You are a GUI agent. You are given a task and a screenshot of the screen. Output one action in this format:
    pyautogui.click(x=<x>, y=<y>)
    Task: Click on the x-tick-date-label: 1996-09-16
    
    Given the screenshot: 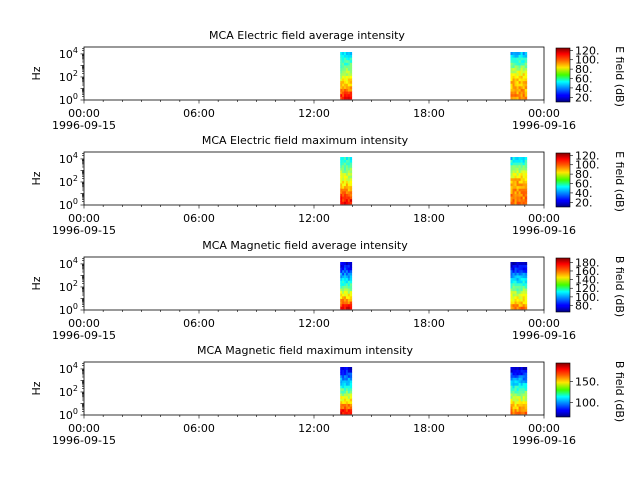 What is the action you would take?
    pyautogui.click(x=544, y=125)
    